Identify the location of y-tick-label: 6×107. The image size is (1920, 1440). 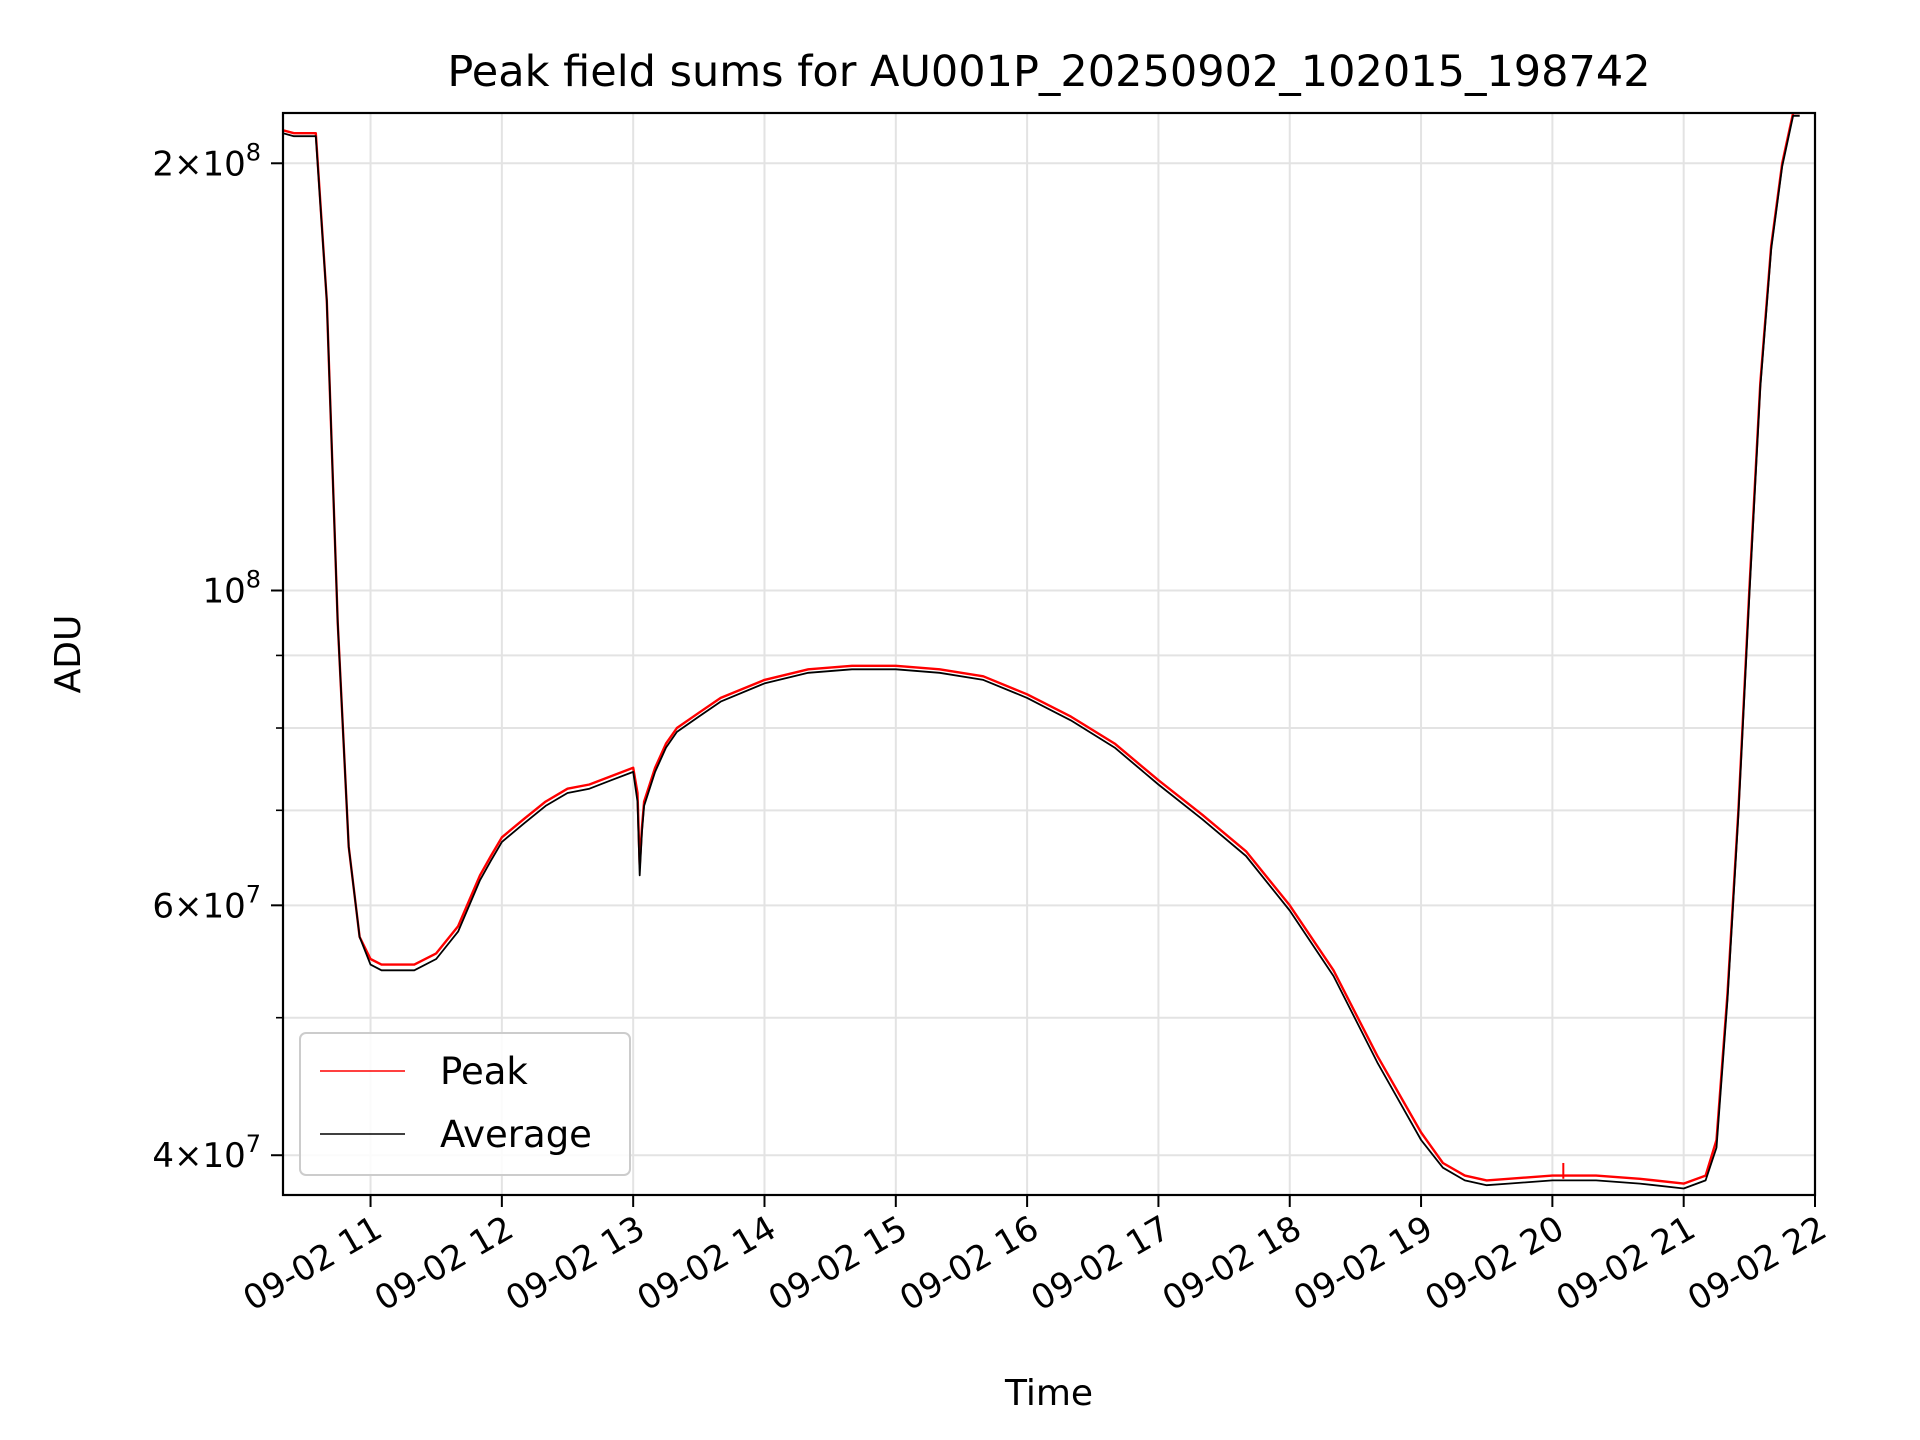
(206, 903).